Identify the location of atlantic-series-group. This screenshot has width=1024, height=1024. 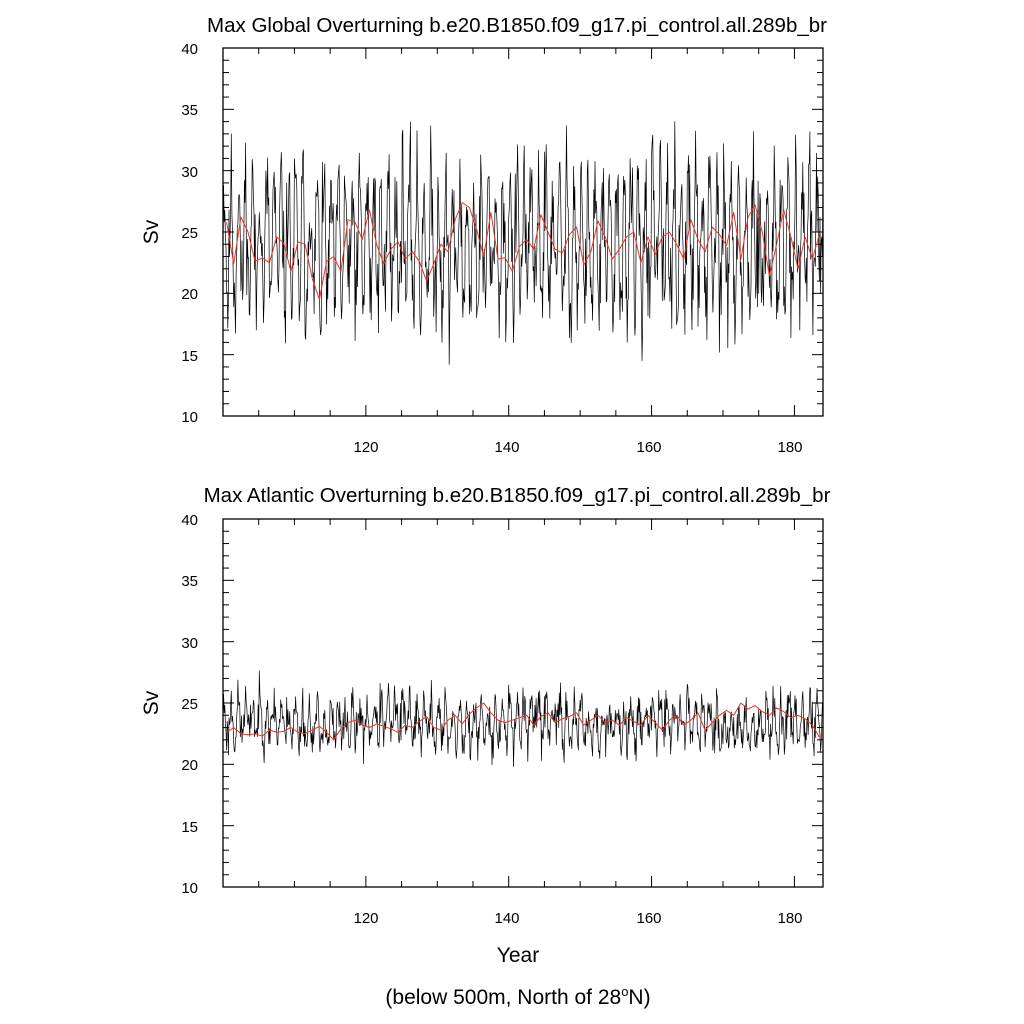
(523, 719).